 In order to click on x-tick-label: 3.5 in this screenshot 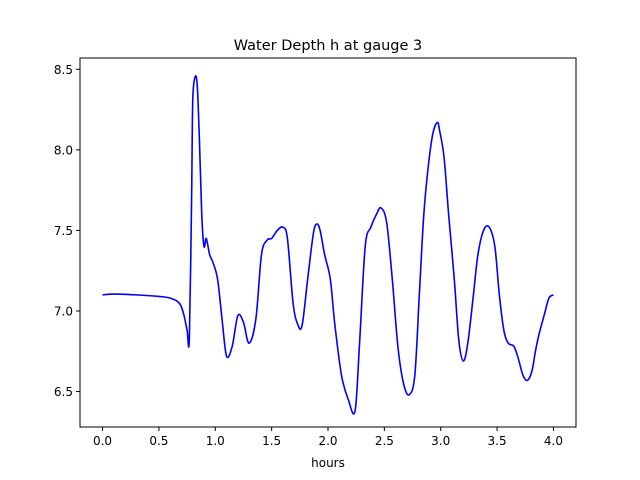, I will do `click(497, 441)`.